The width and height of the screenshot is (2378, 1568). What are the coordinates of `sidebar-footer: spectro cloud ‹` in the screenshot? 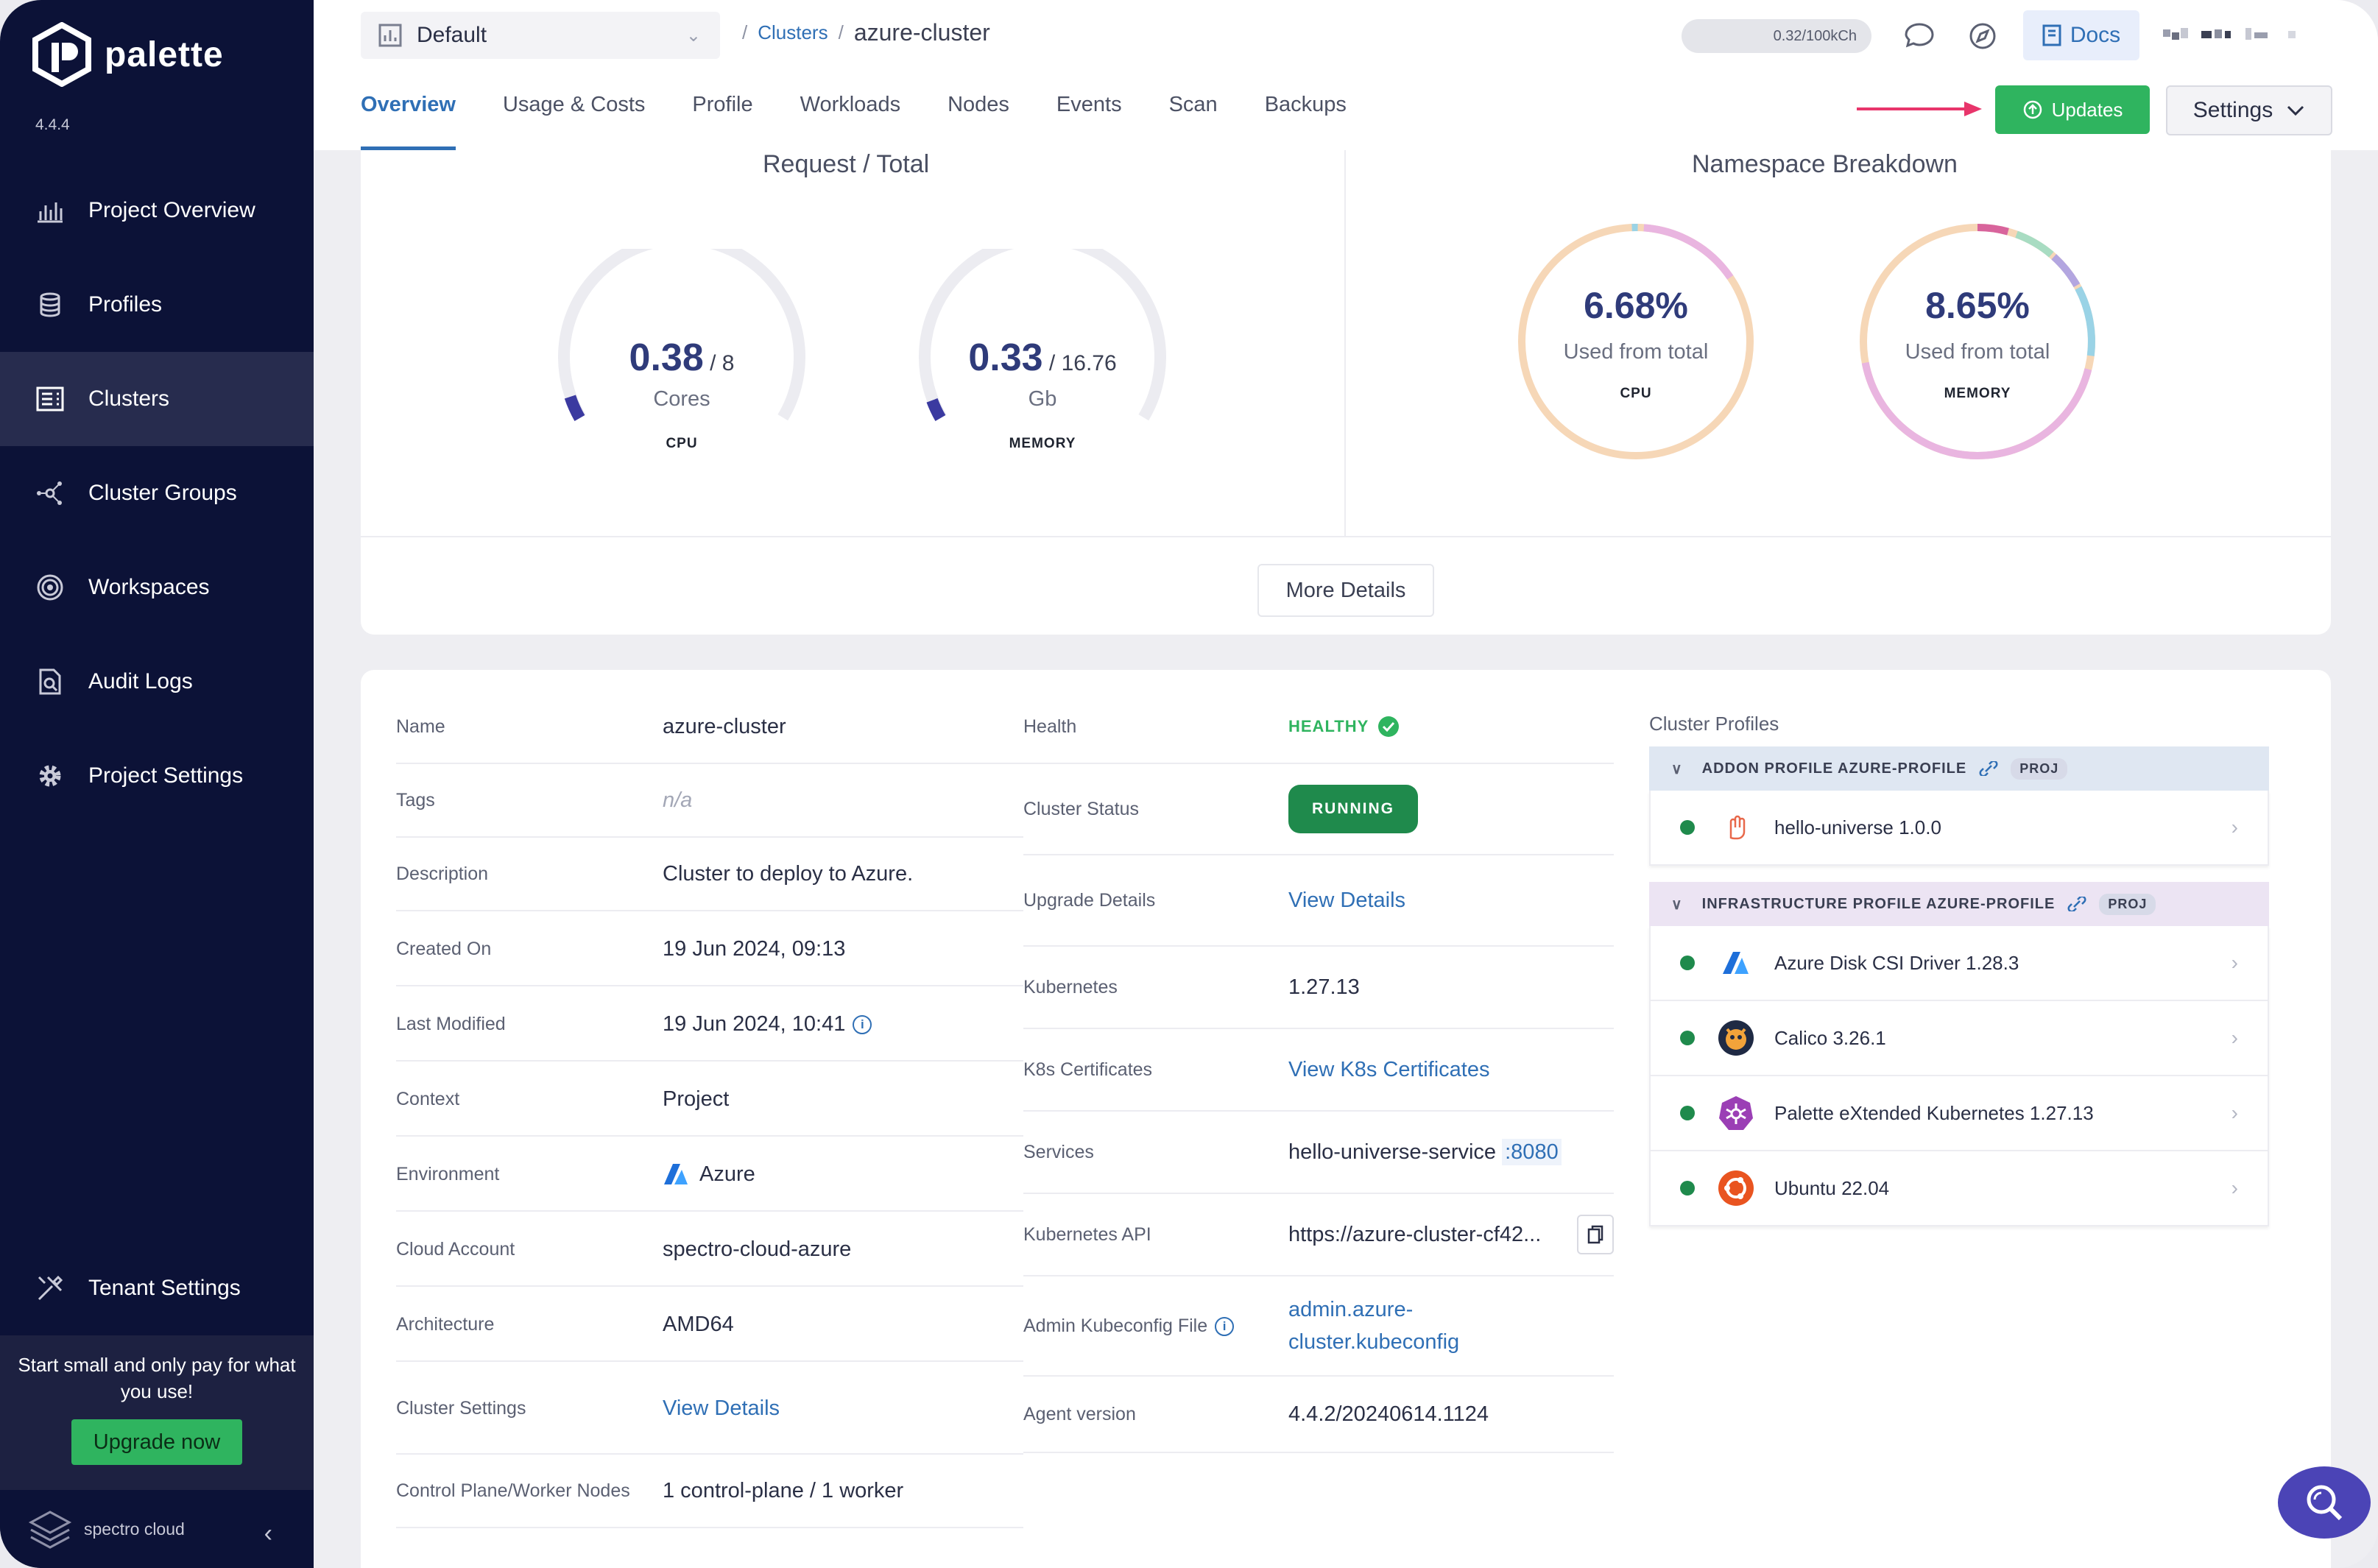 It's located at (157, 1529).